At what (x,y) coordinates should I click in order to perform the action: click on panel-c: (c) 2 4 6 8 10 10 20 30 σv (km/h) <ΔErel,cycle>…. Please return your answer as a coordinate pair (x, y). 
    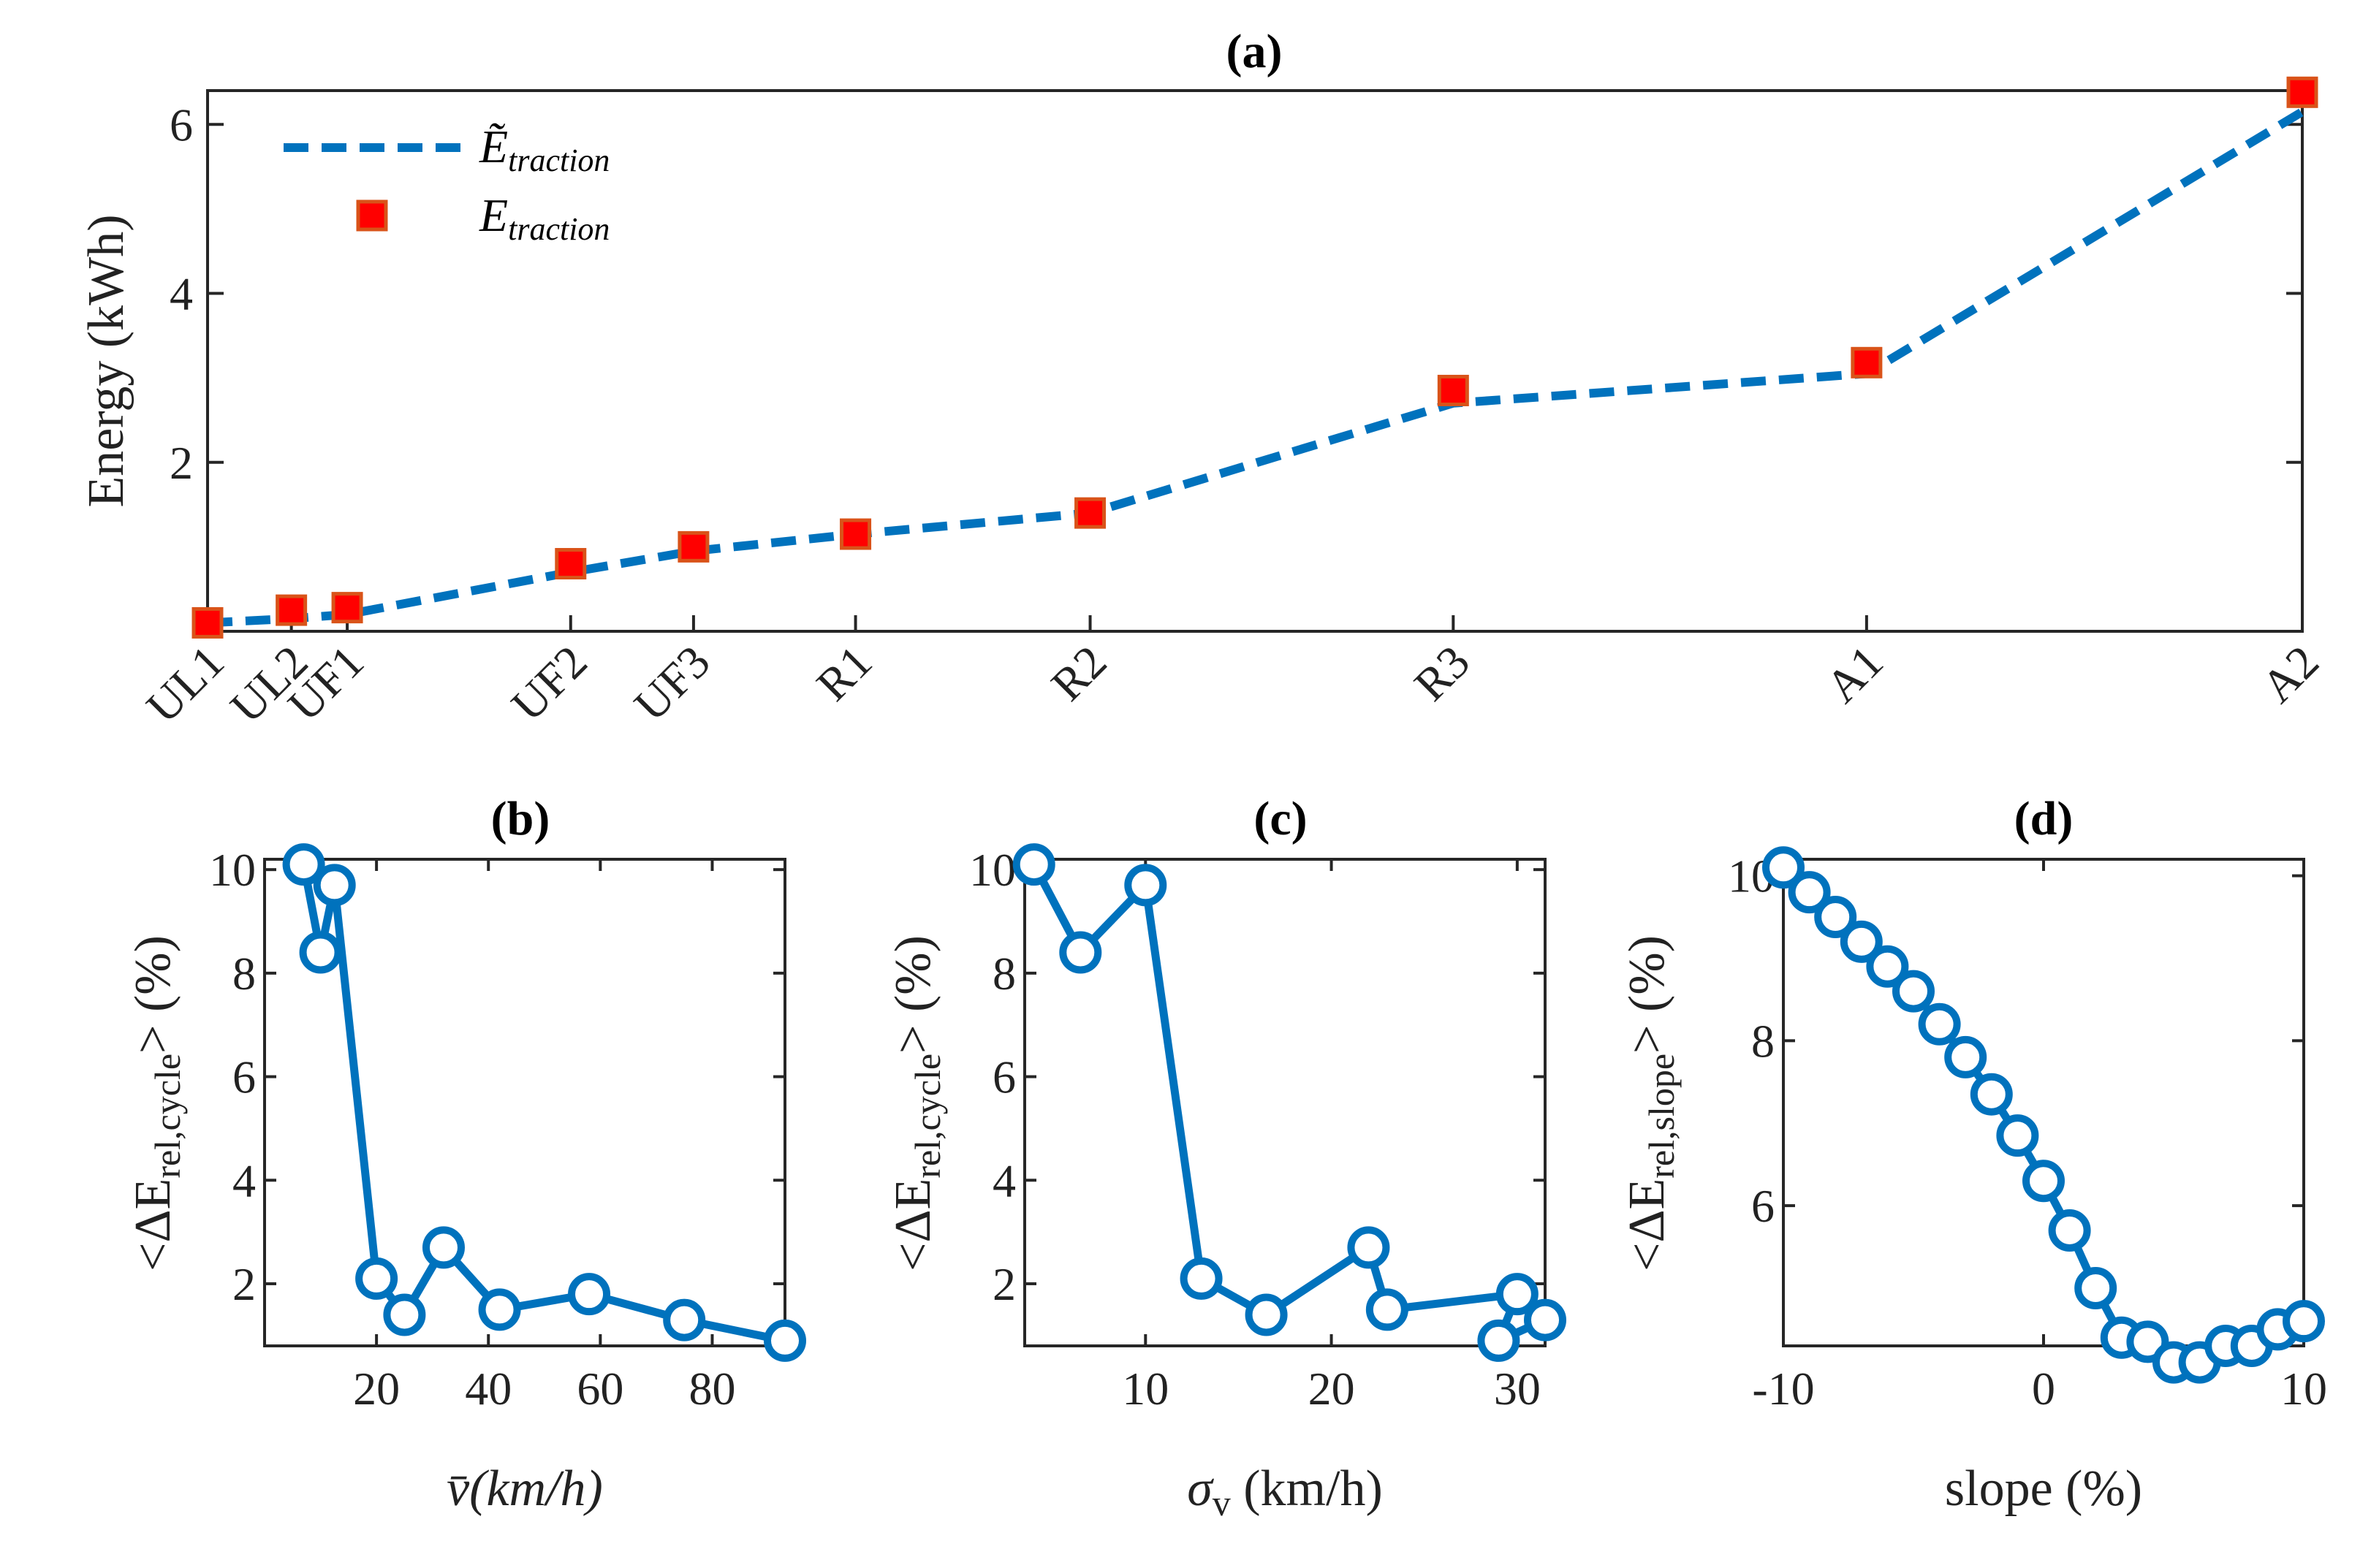
    Looking at the image, I should click on (1225, 1157).